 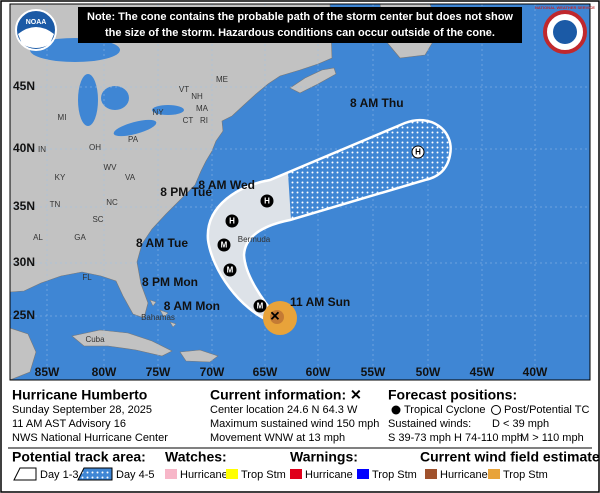 What do you see at coordinates (36, 30) in the screenshot?
I see `noaa-logo: NOAA` at bounding box center [36, 30].